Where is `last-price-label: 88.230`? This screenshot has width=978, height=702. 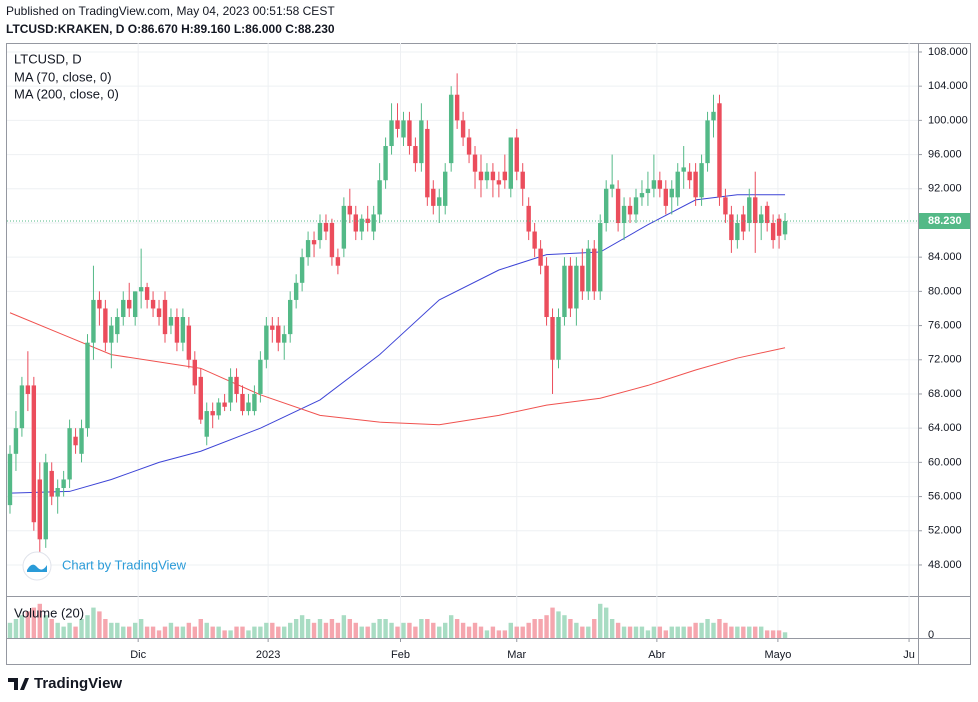 last-price-label: 88.230 is located at coordinates (945, 221).